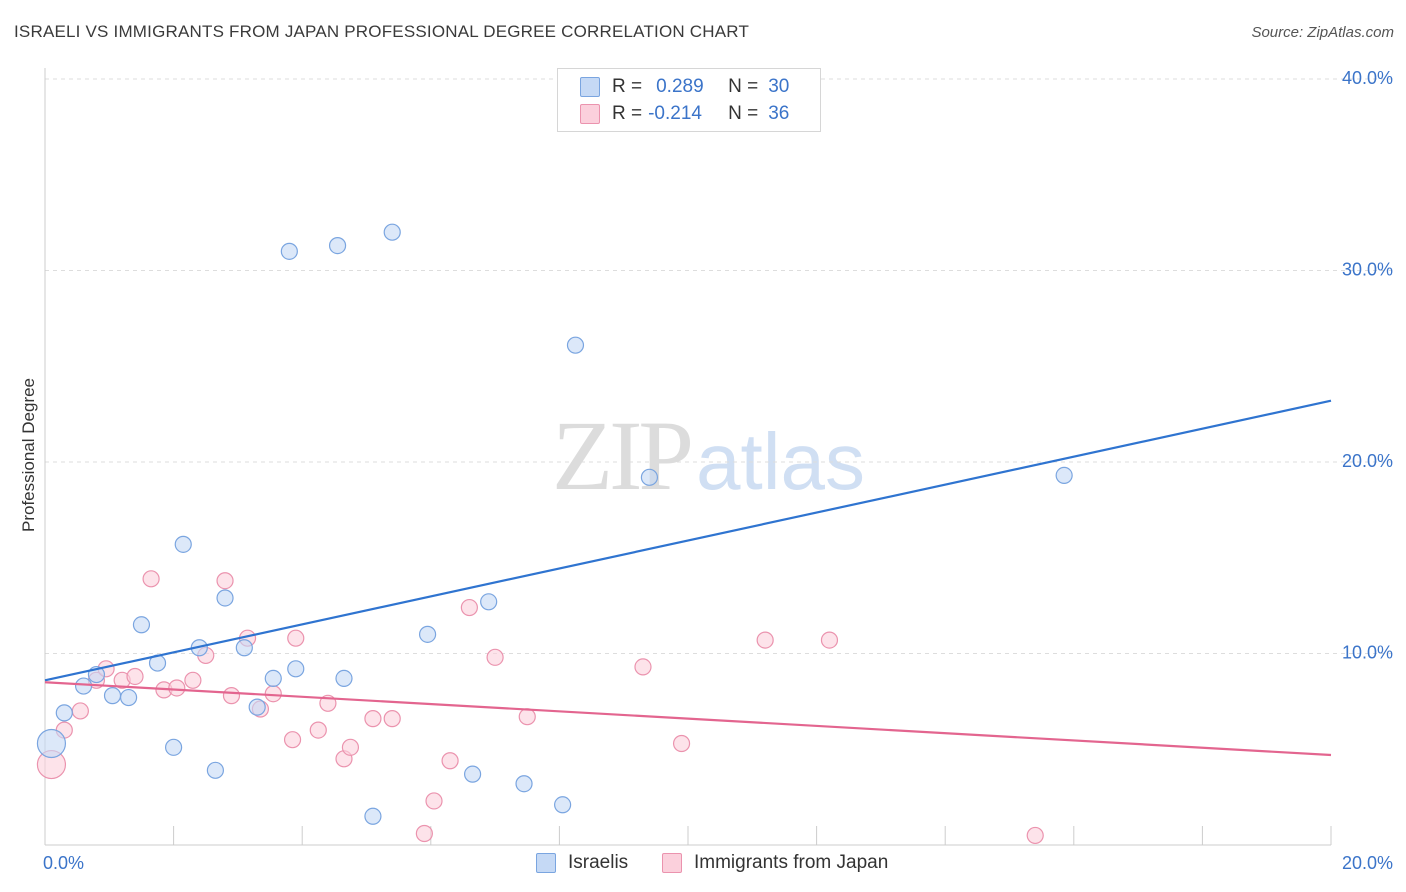 This screenshot has width=1406, height=892. I want to click on legend-row-japan: R = -0.214 N = 36, so click(684, 114).